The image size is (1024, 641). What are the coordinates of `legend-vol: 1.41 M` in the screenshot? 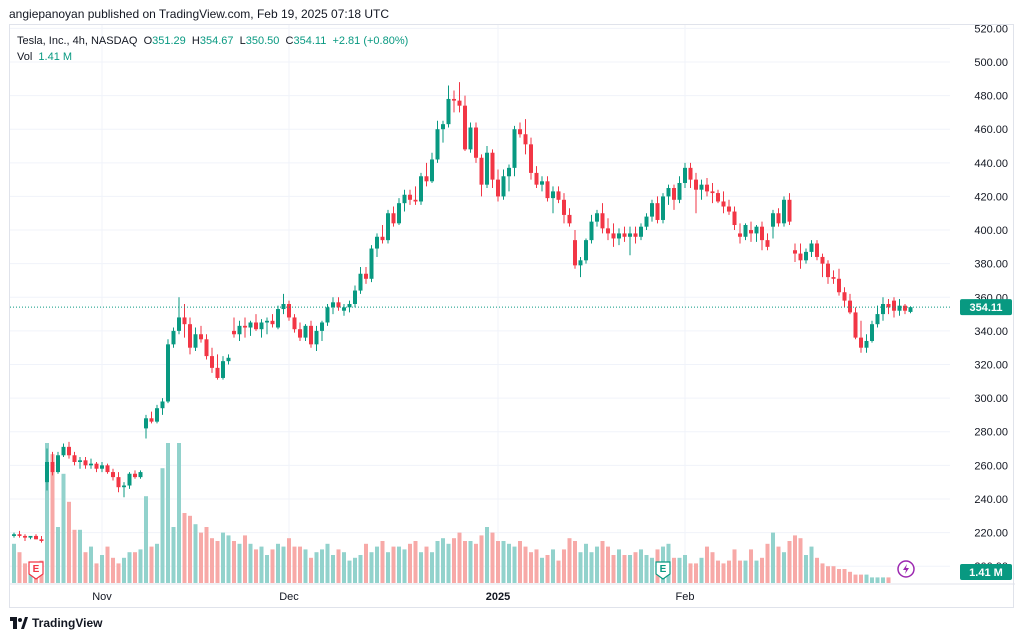 It's located at (55, 57).